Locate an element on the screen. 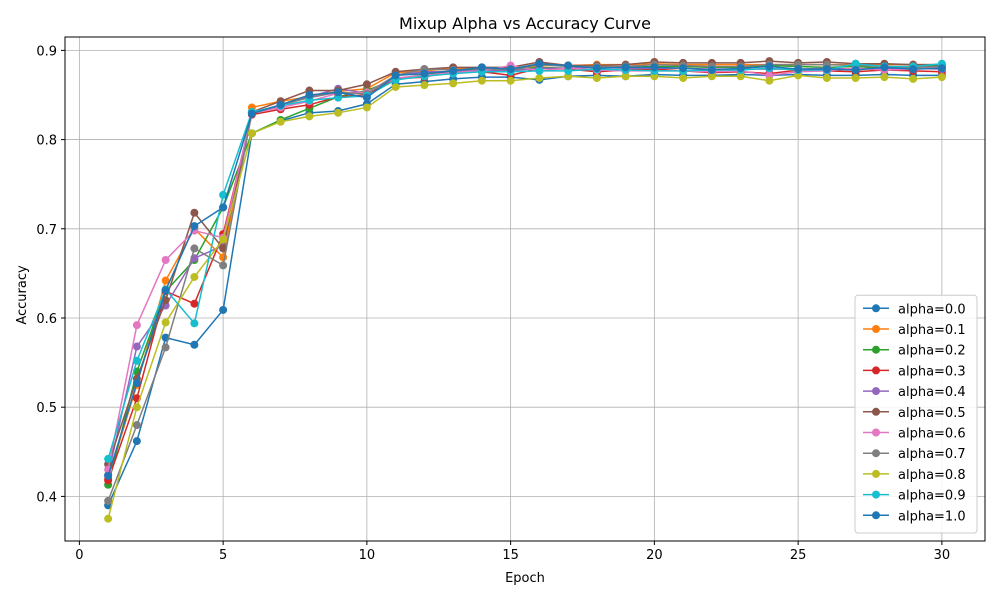 The width and height of the screenshot is (1000, 600). x-tick-label: 0 is located at coordinates (79, 555).